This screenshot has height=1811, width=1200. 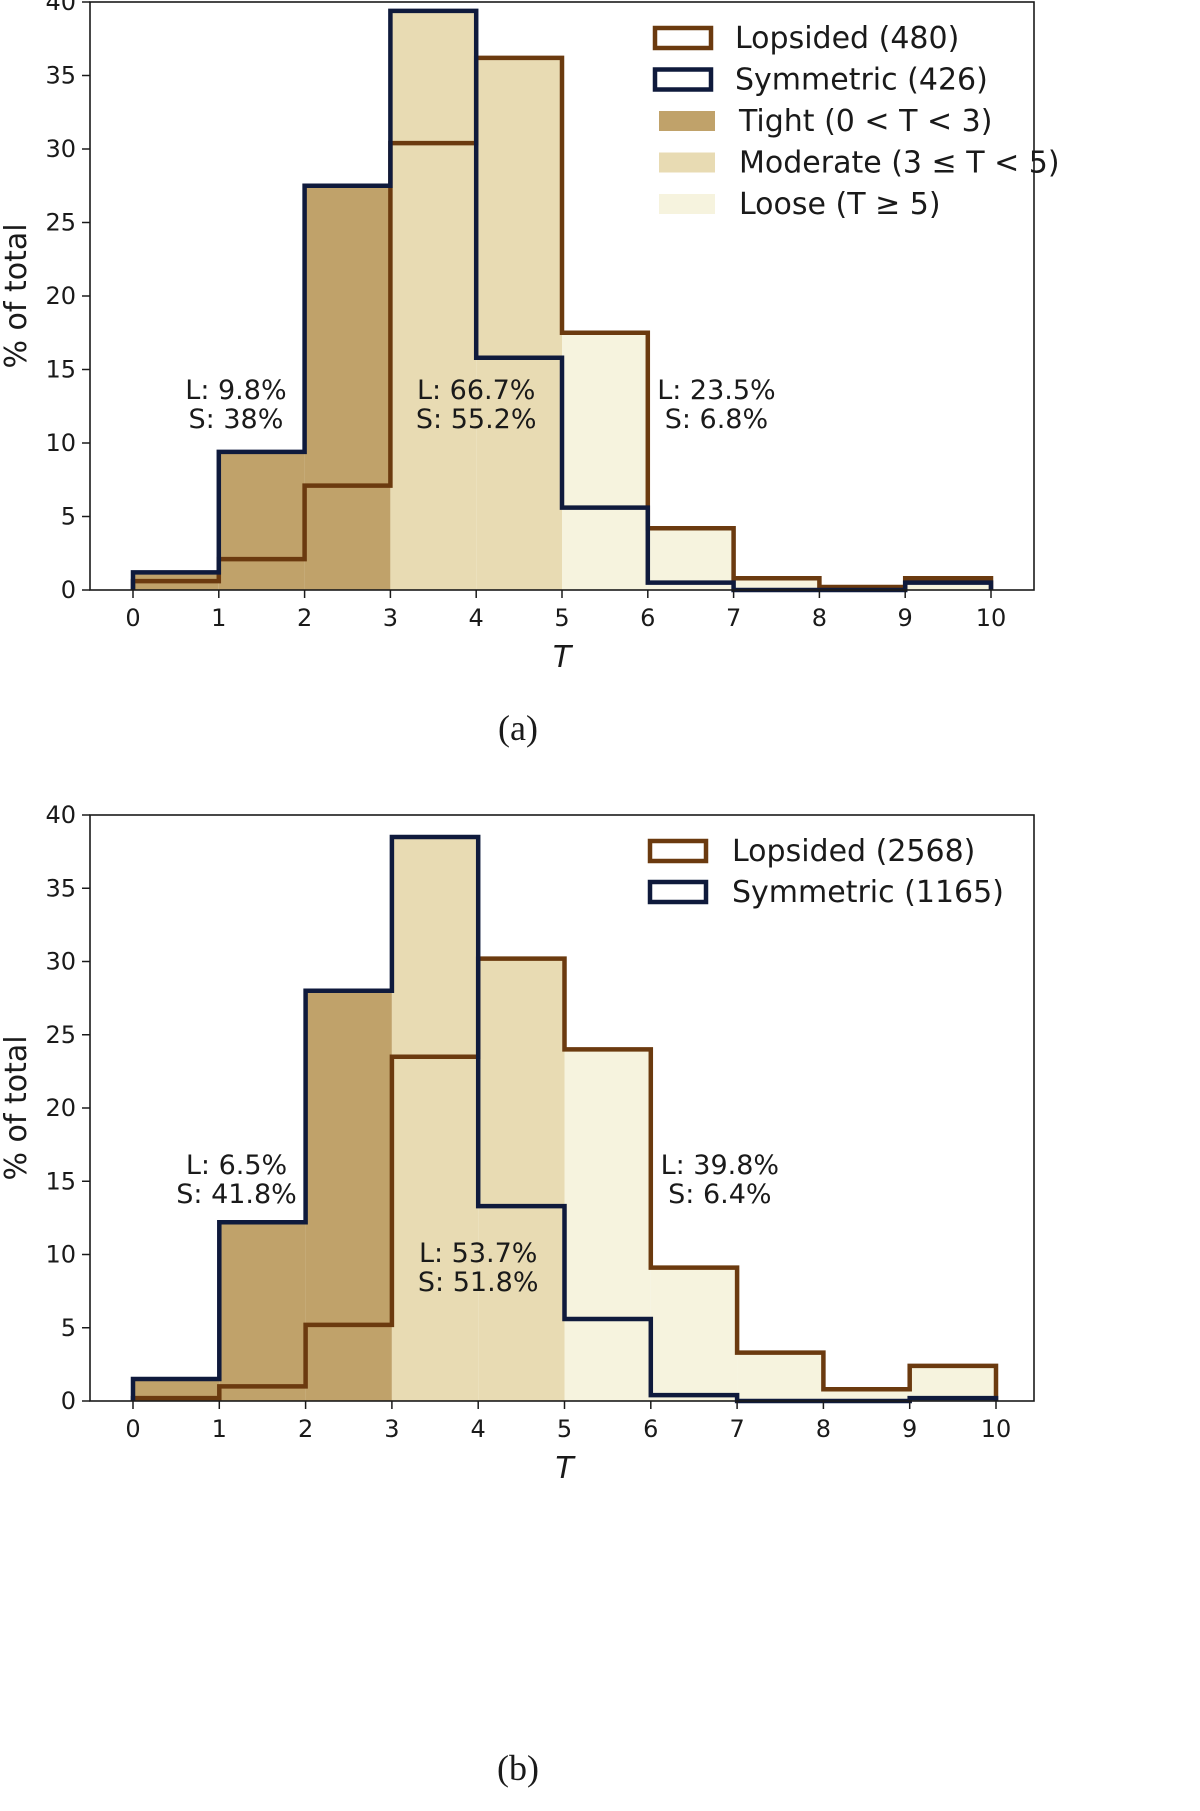 What do you see at coordinates (236, 1194) in the screenshot?
I see `region-annotation-0-line-1: S: 41.8%` at bounding box center [236, 1194].